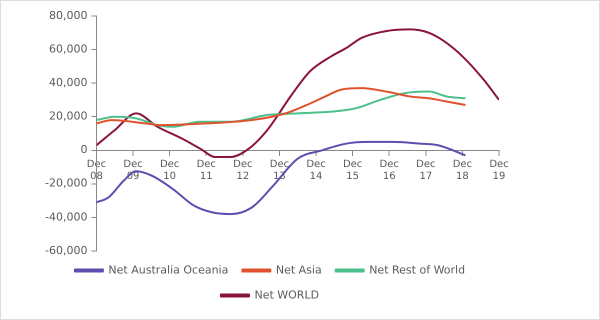 Image resolution: width=600 pixels, height=320 pixels. Describe the element at coordinates (168, 269) in the screenshot. I see `legend-label: Net Australia Oceania` at that location.